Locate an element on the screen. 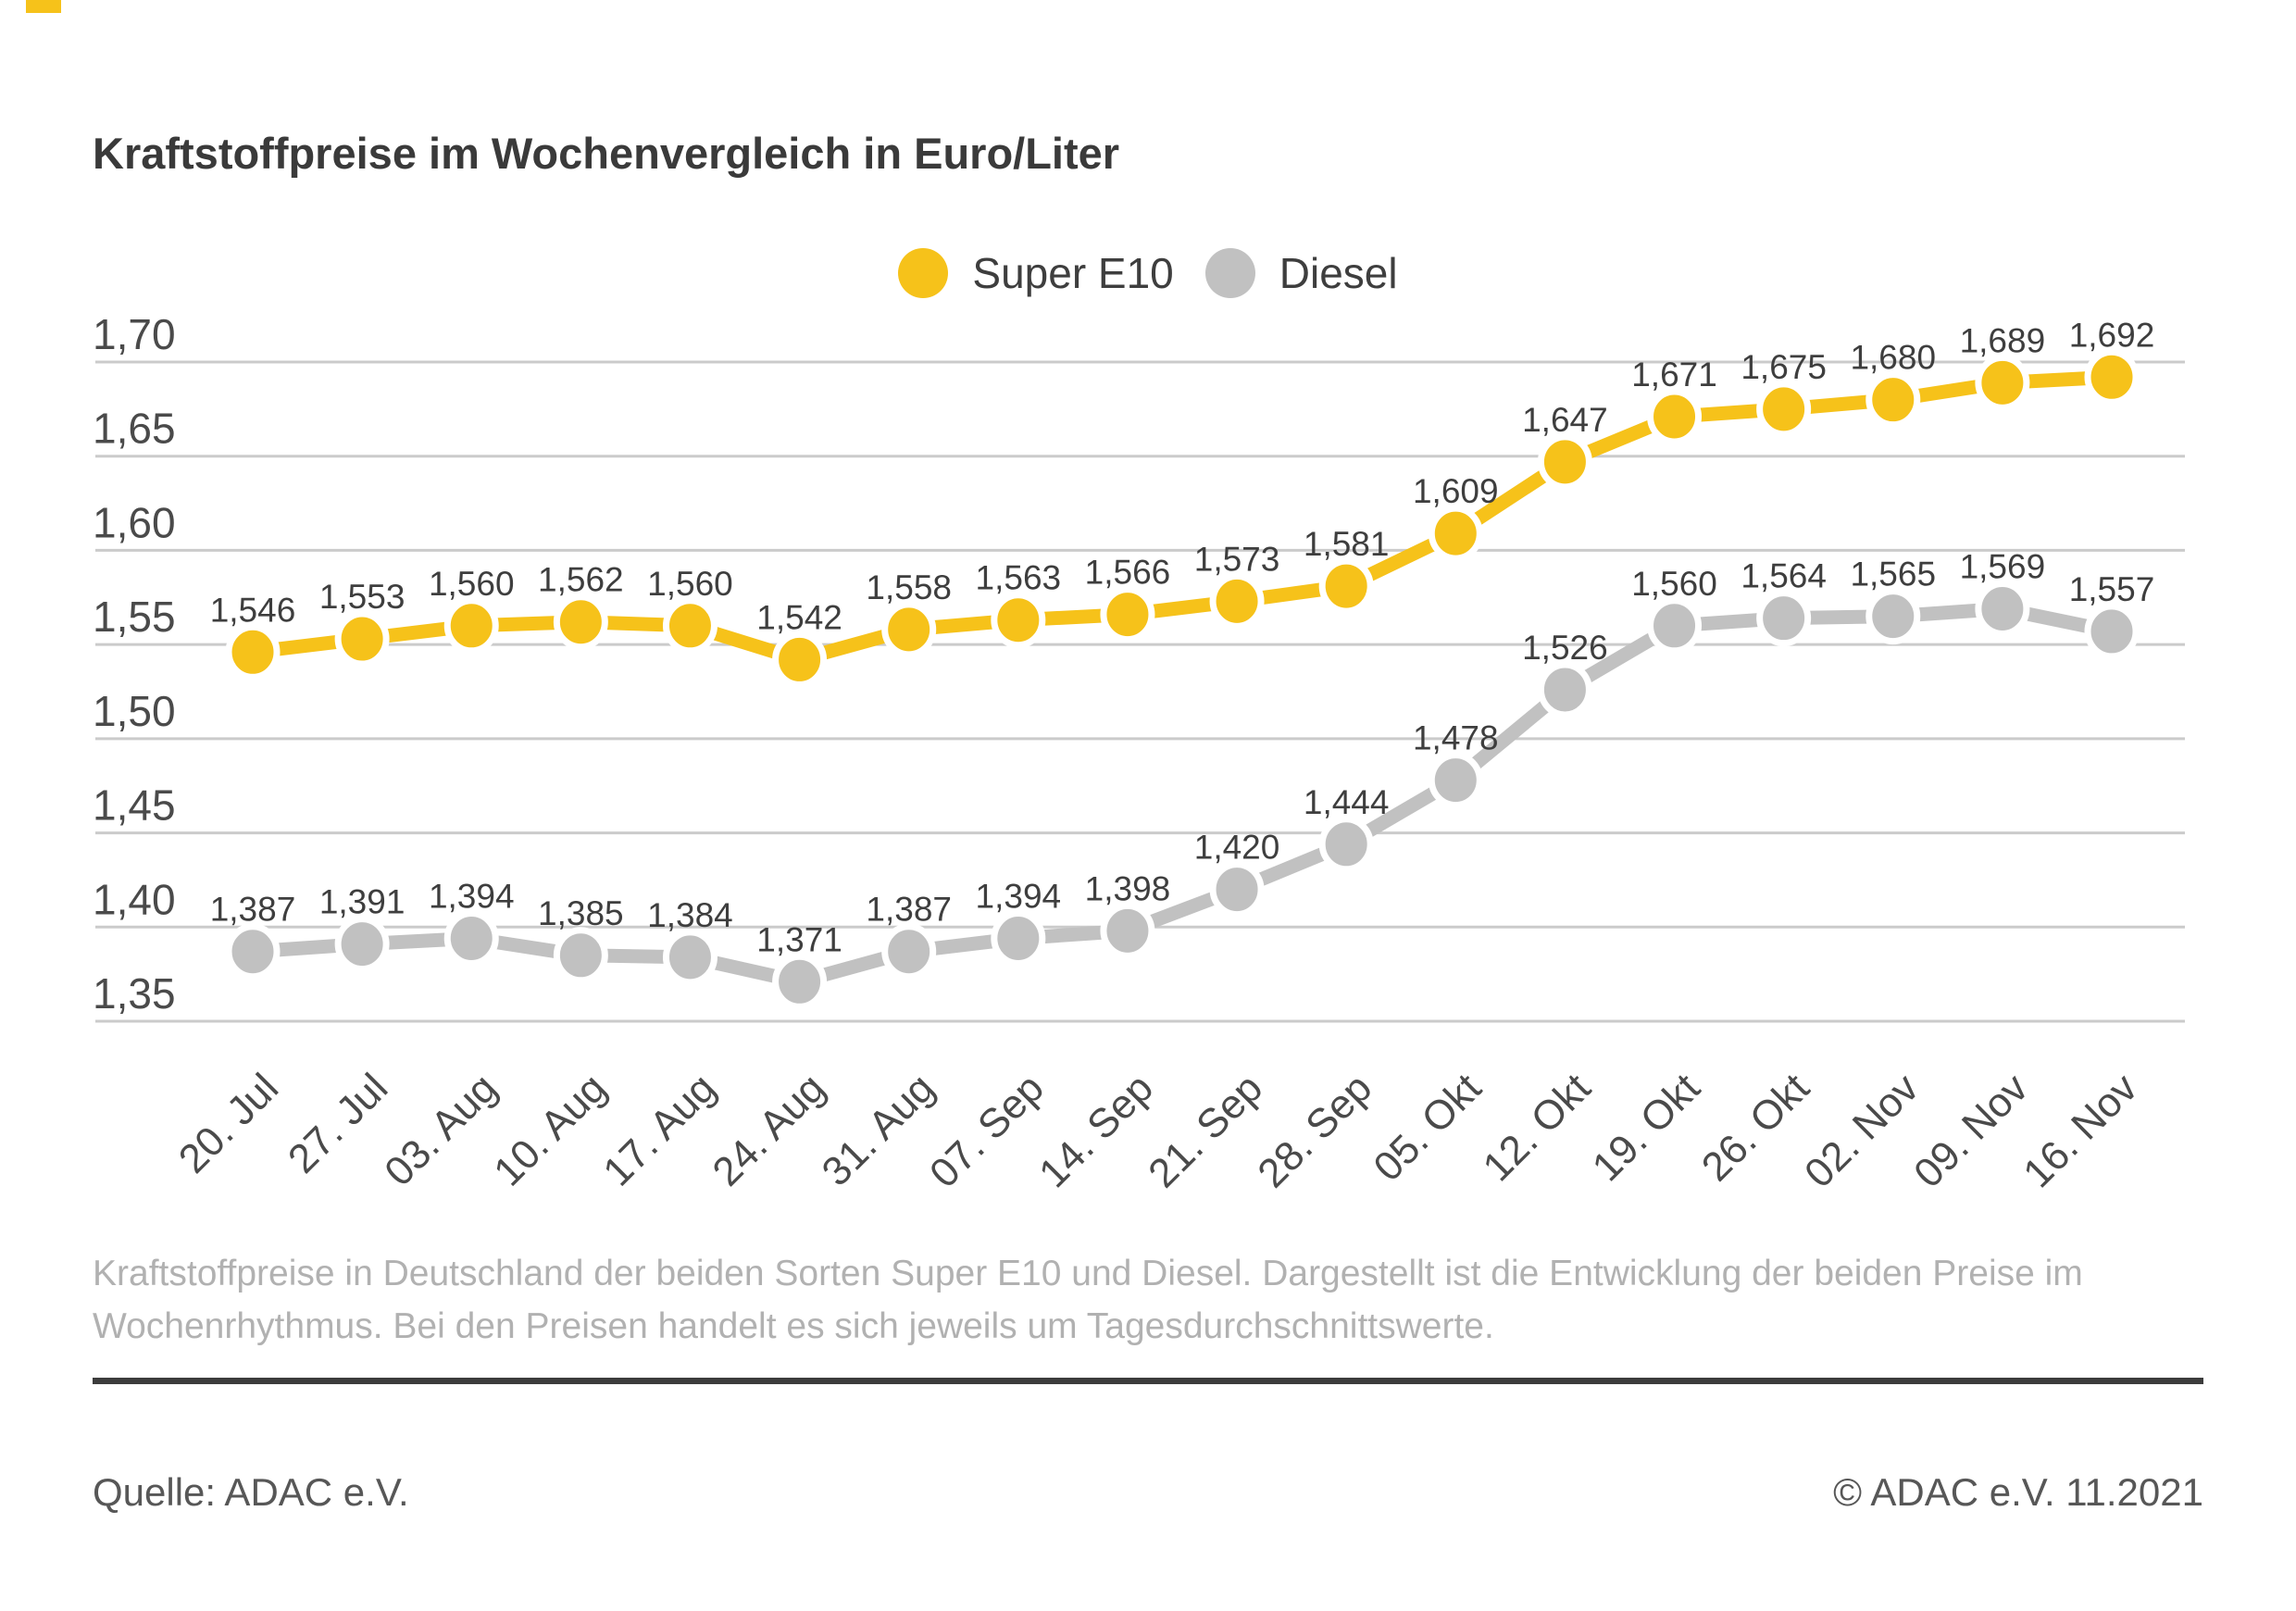 The width and height of the screenshot is (2296, 1611). source-text: Quelle: ADAC e.V. is located at coordinates (251, 1492).